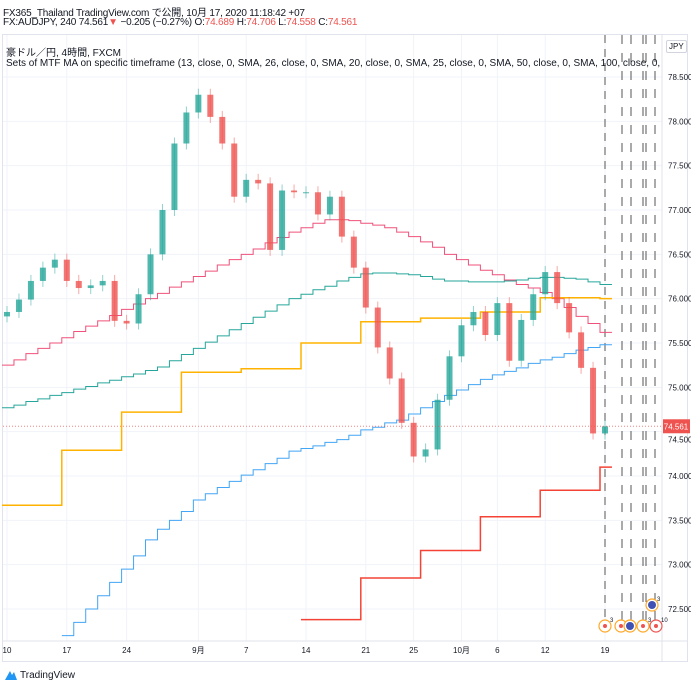 This screenshot has height=691, width=691. Describe the element at coordinates (219, 22) in the screenshot. I see `open-value: 74.689` at that location.